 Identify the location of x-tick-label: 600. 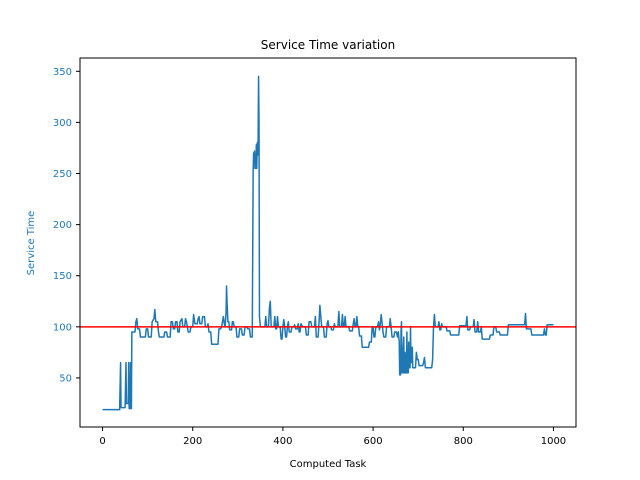
(373, 441).